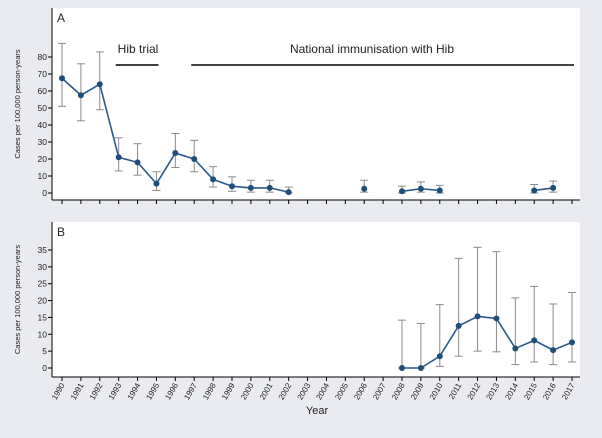  I want to click on y-tick-label: 25, so click(43, 284).